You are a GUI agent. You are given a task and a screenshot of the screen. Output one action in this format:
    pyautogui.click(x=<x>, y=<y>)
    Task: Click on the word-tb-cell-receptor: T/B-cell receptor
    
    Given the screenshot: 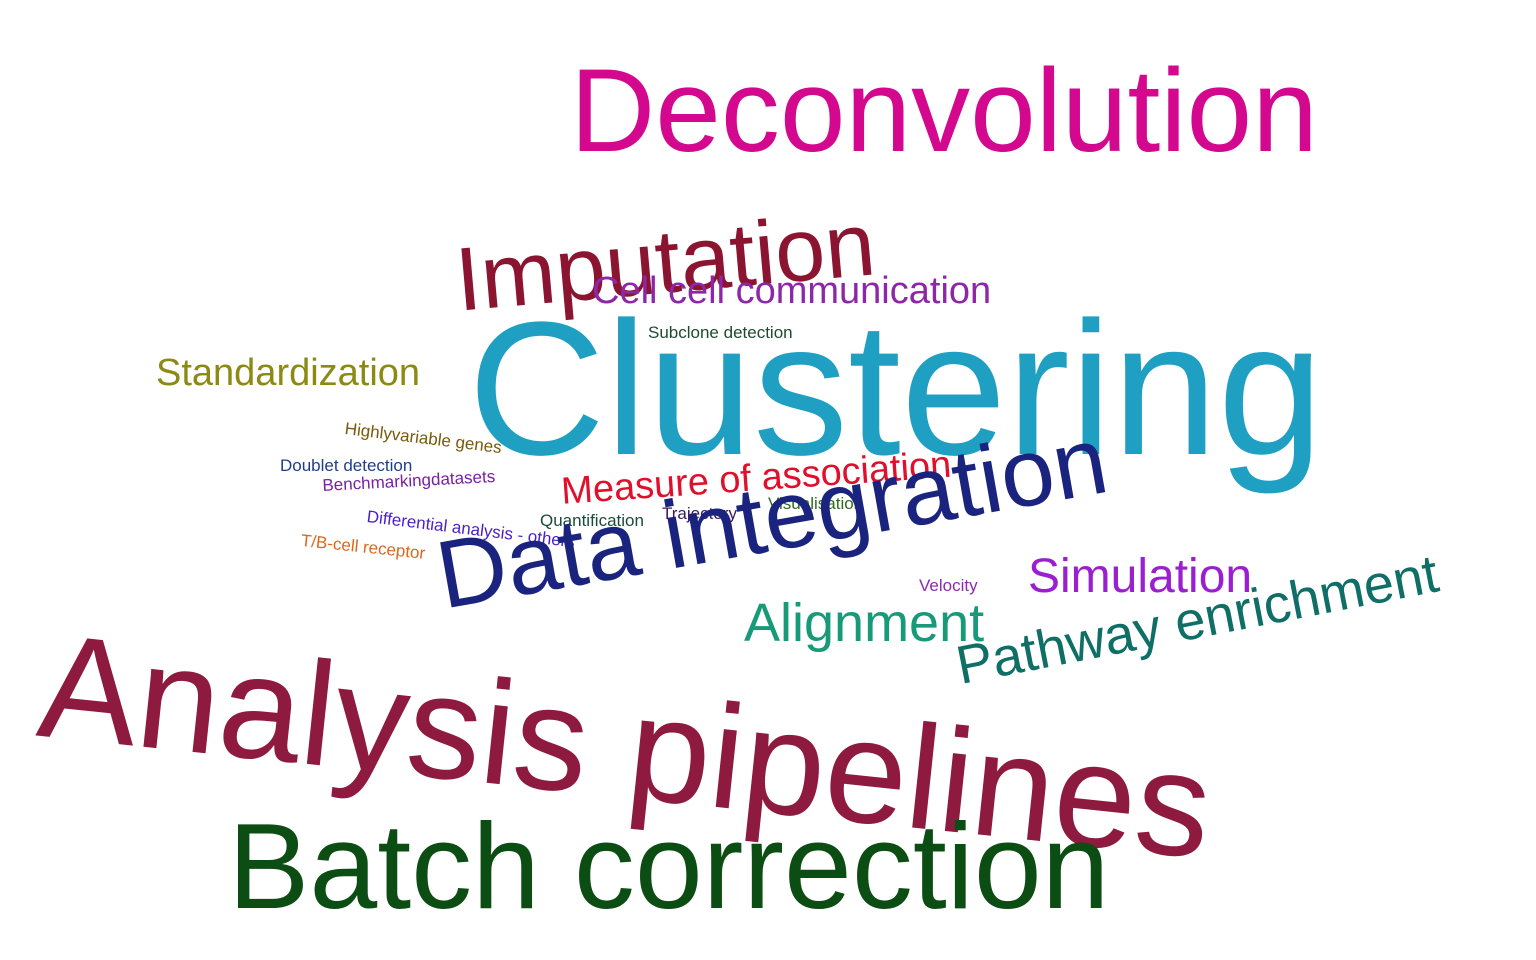 What is the action you would take?
    pyautogui.click(x=363, y=547)
    